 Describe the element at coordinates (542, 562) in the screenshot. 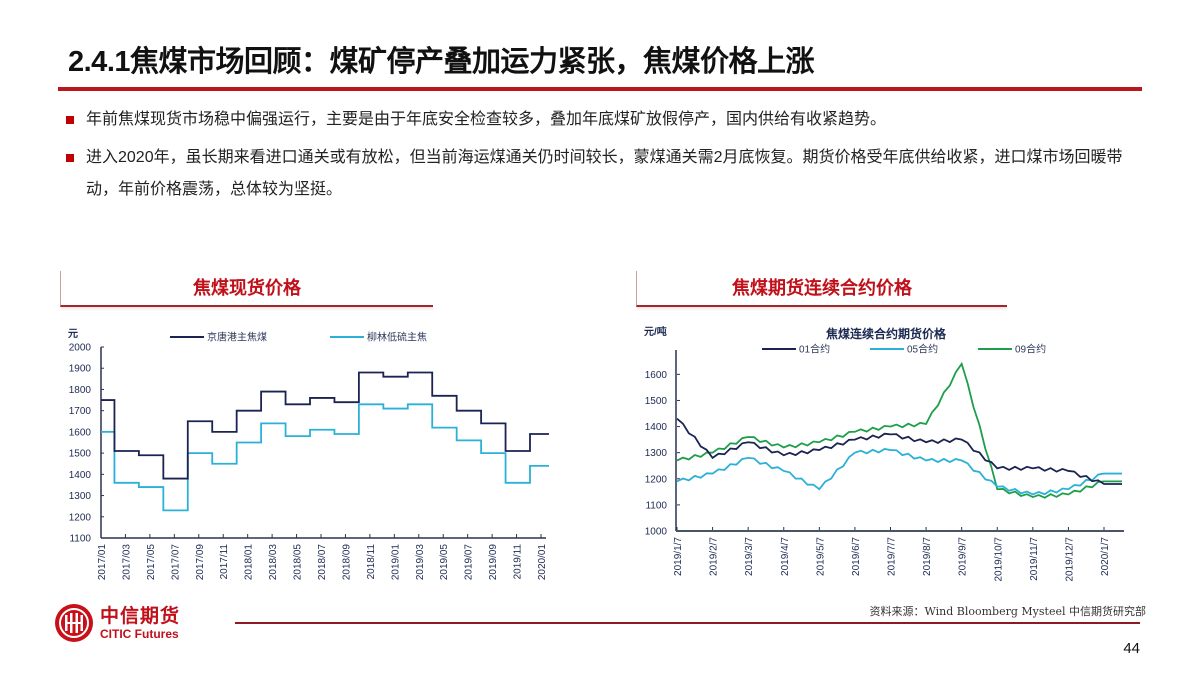

I see `x-tick-label: 2020/01` at that location.